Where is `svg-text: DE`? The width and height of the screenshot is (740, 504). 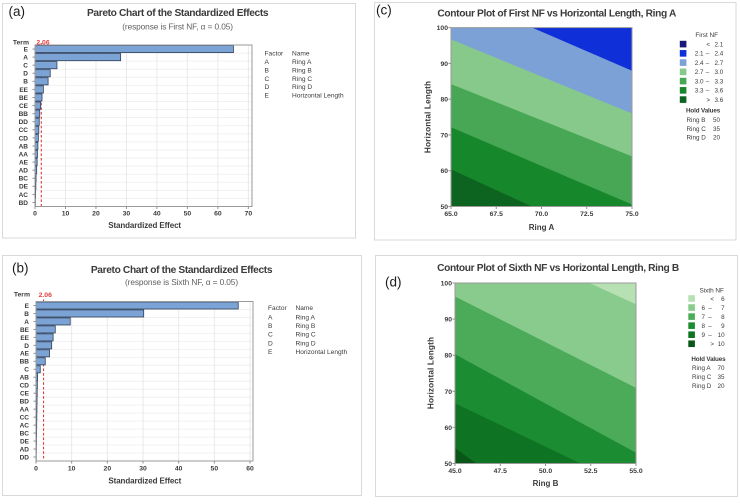 svg-text: DE is located at coordinates (25, 441).